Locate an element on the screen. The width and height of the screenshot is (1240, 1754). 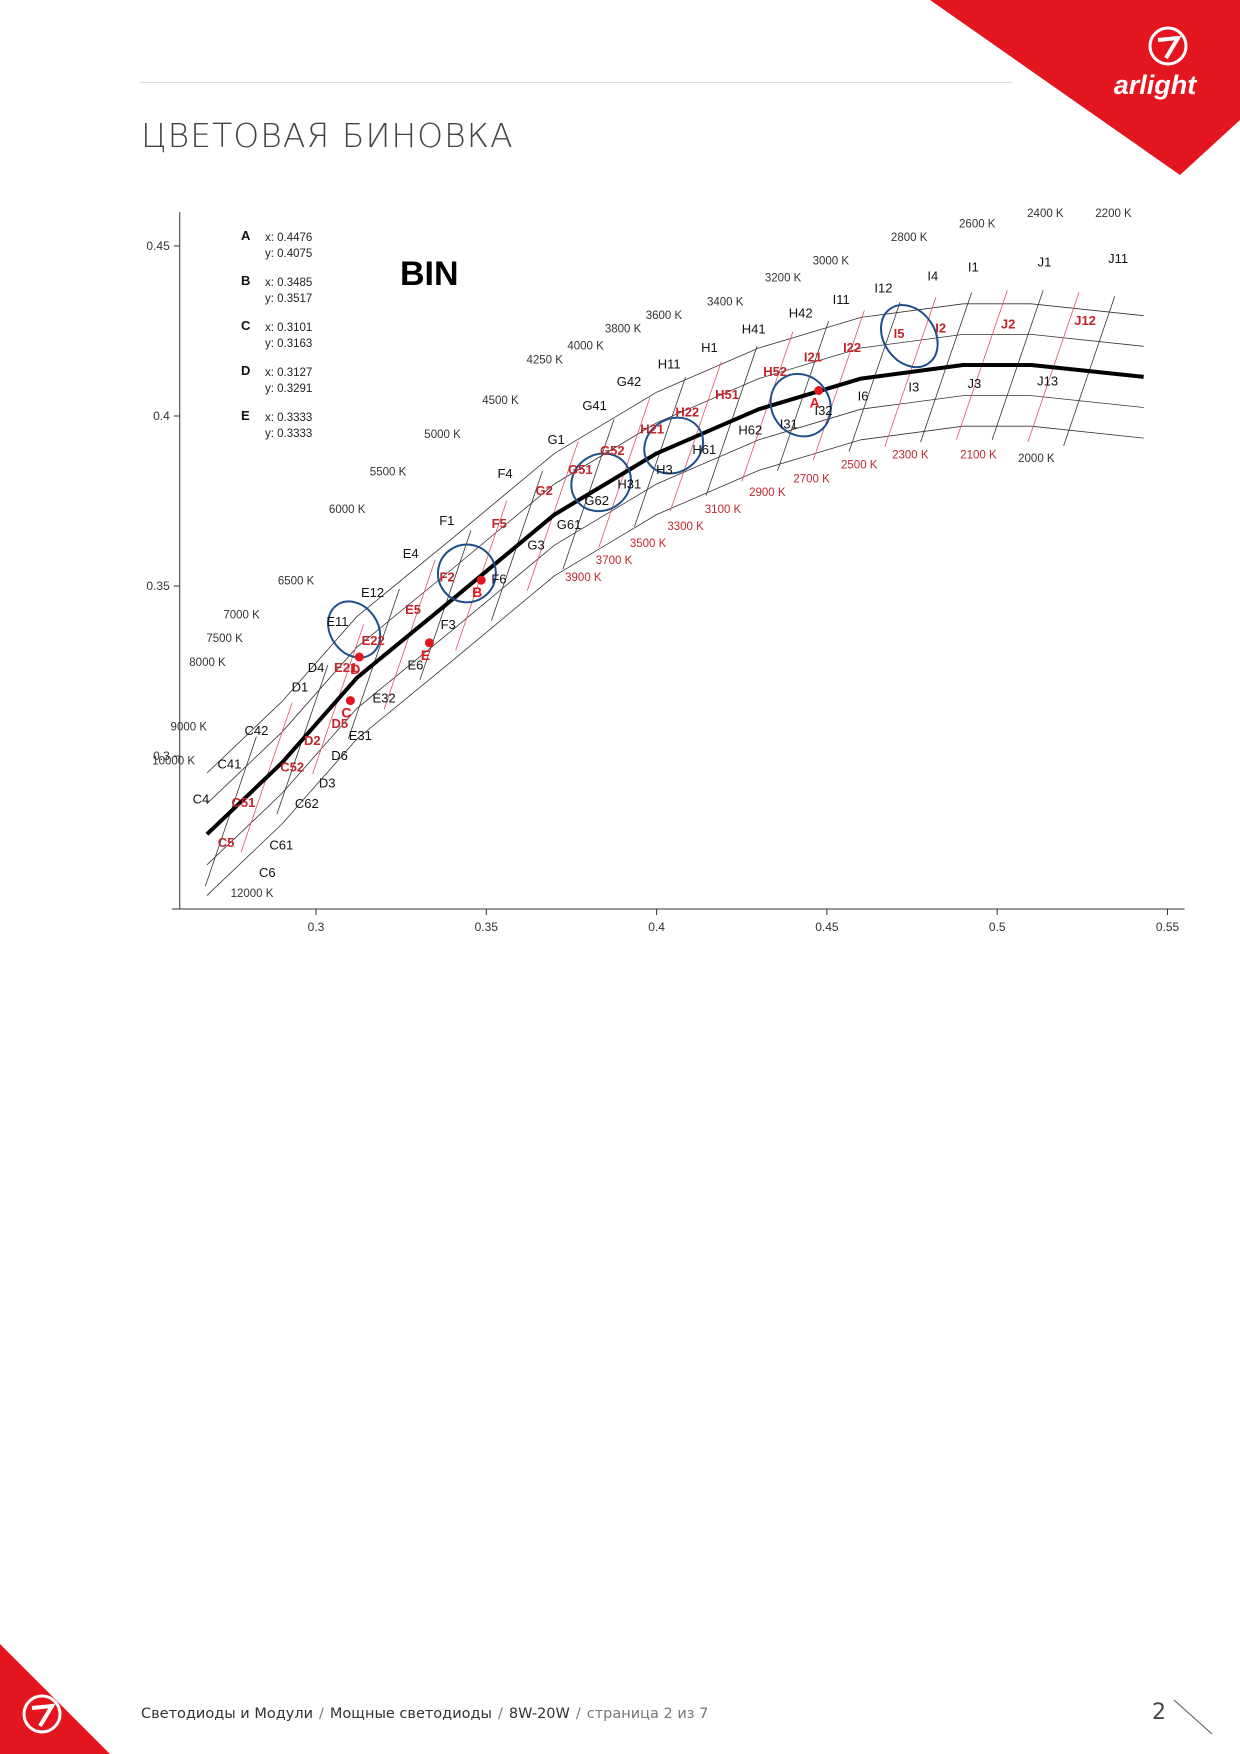
bin-label: D2 is located at coordinates (312, 740).